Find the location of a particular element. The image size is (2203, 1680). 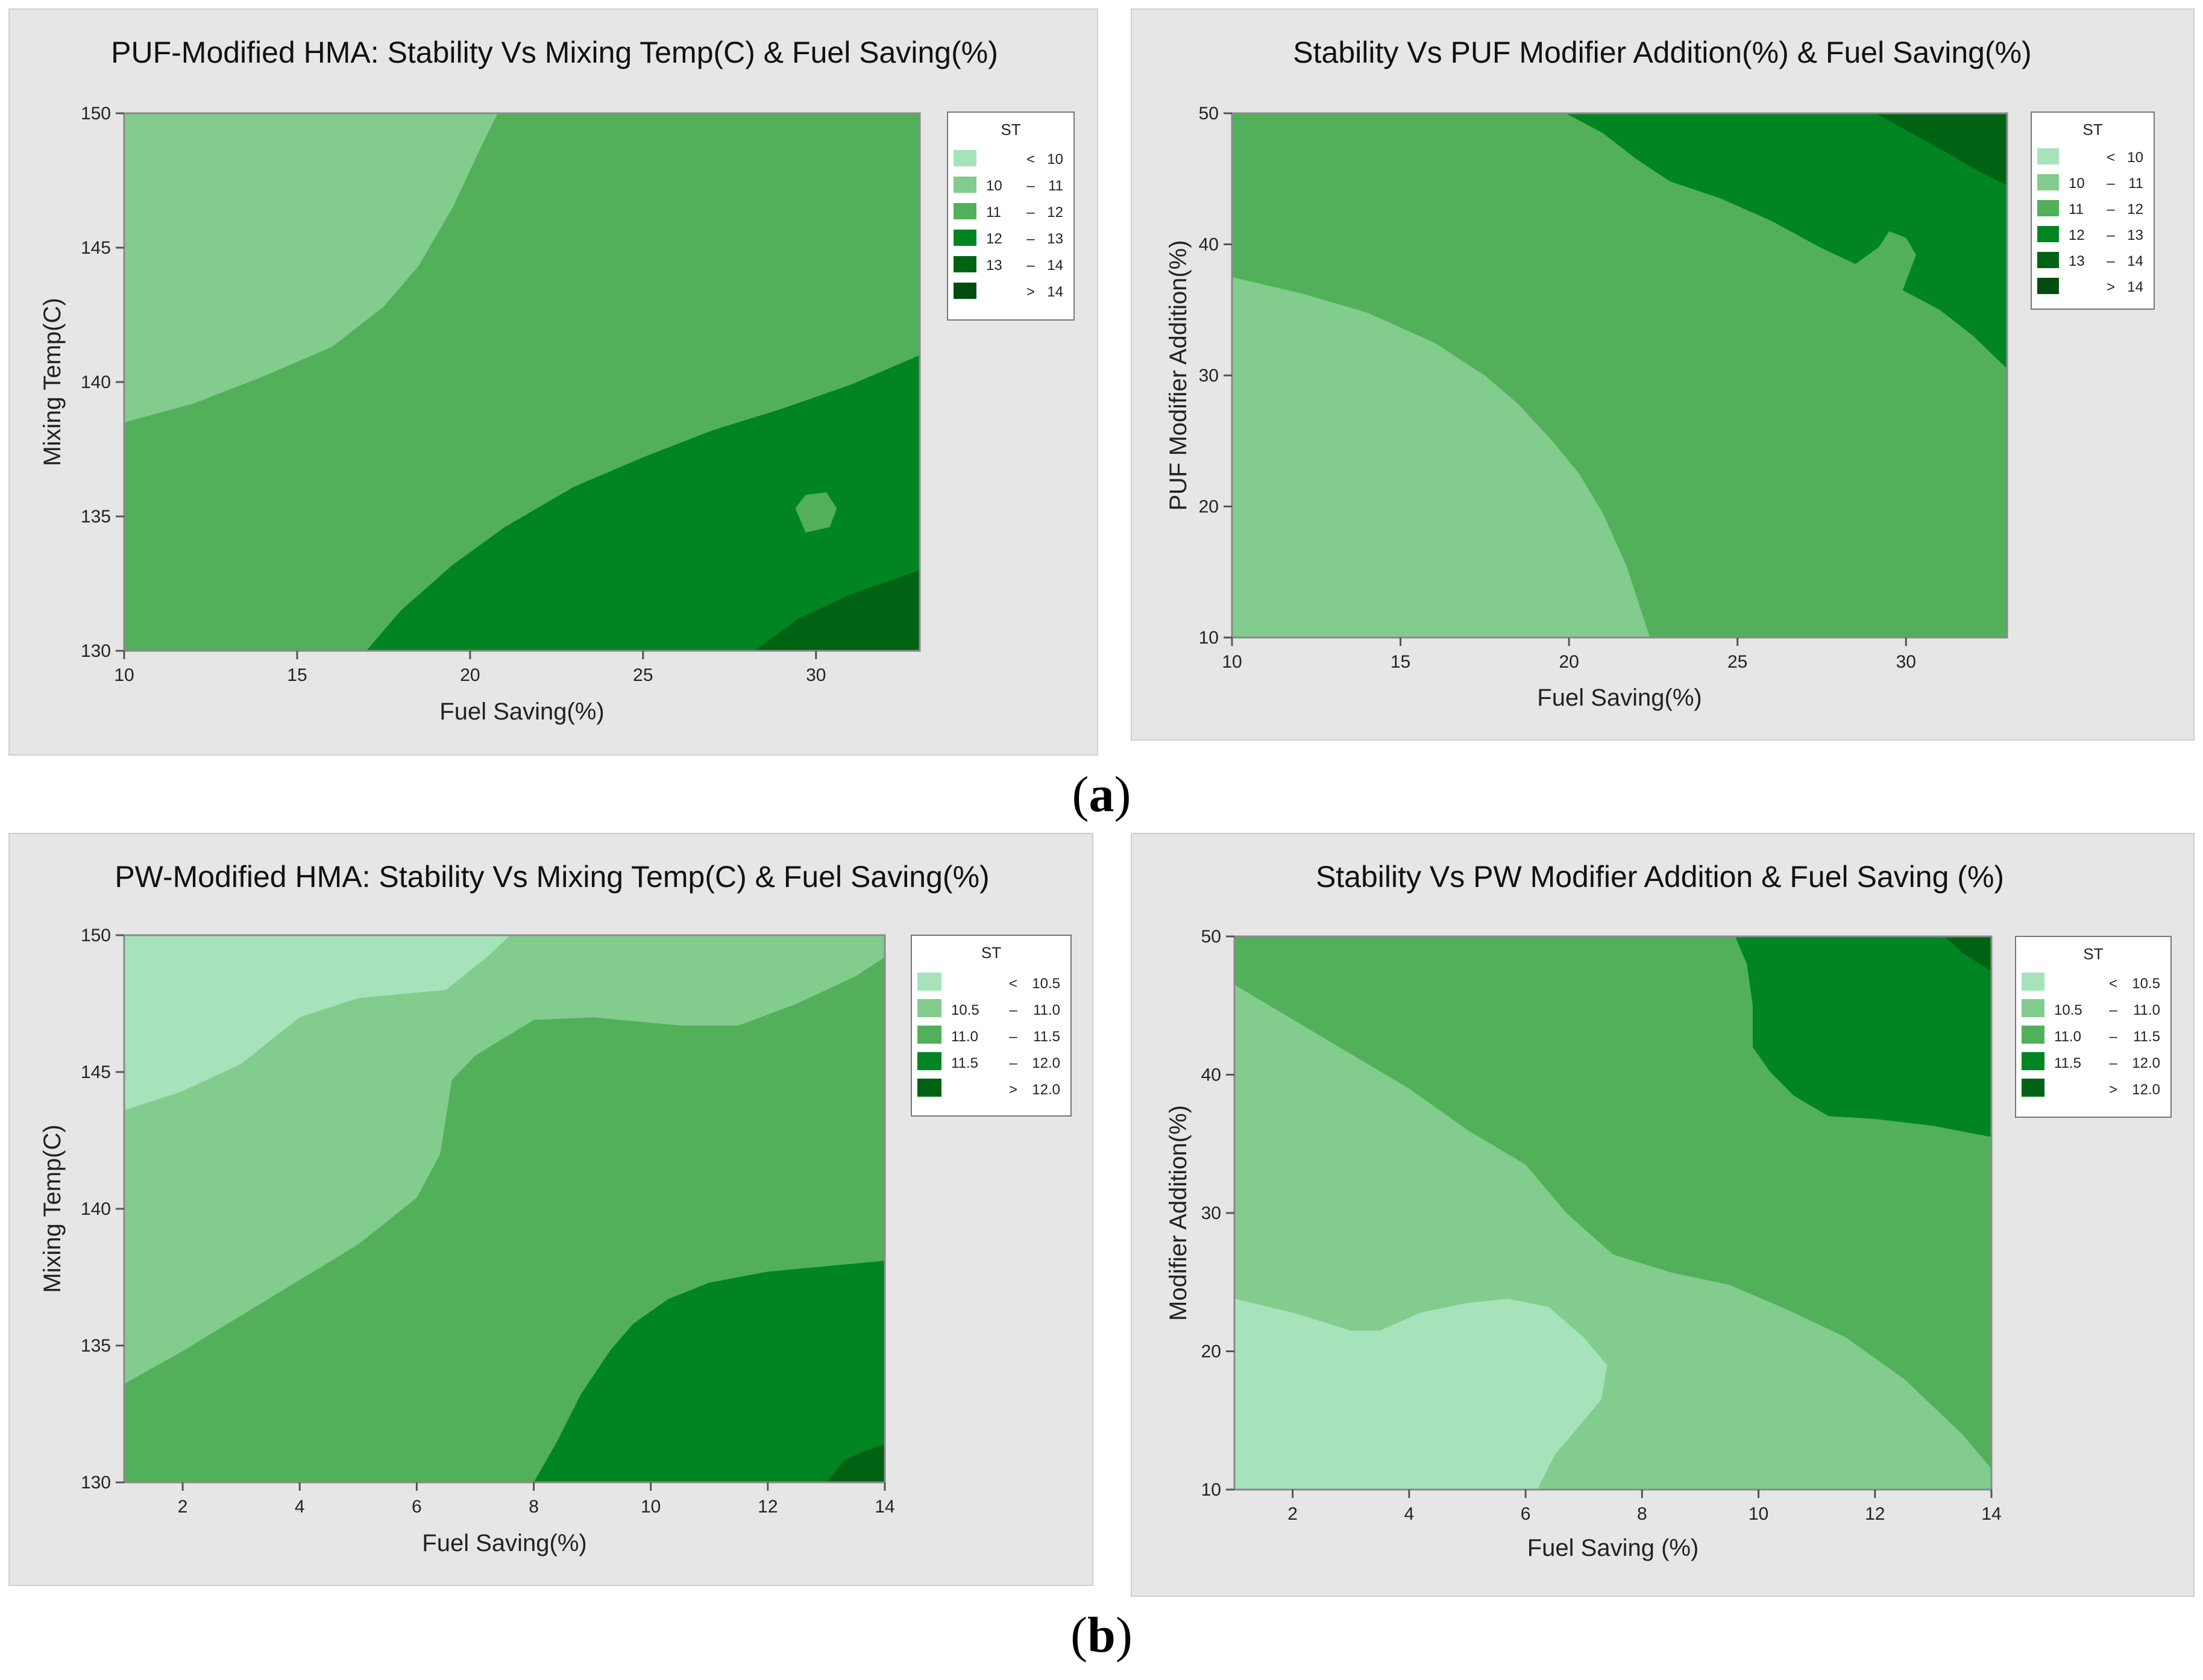

y-tick-label: 30 is located at coordinates (1211, 1213).